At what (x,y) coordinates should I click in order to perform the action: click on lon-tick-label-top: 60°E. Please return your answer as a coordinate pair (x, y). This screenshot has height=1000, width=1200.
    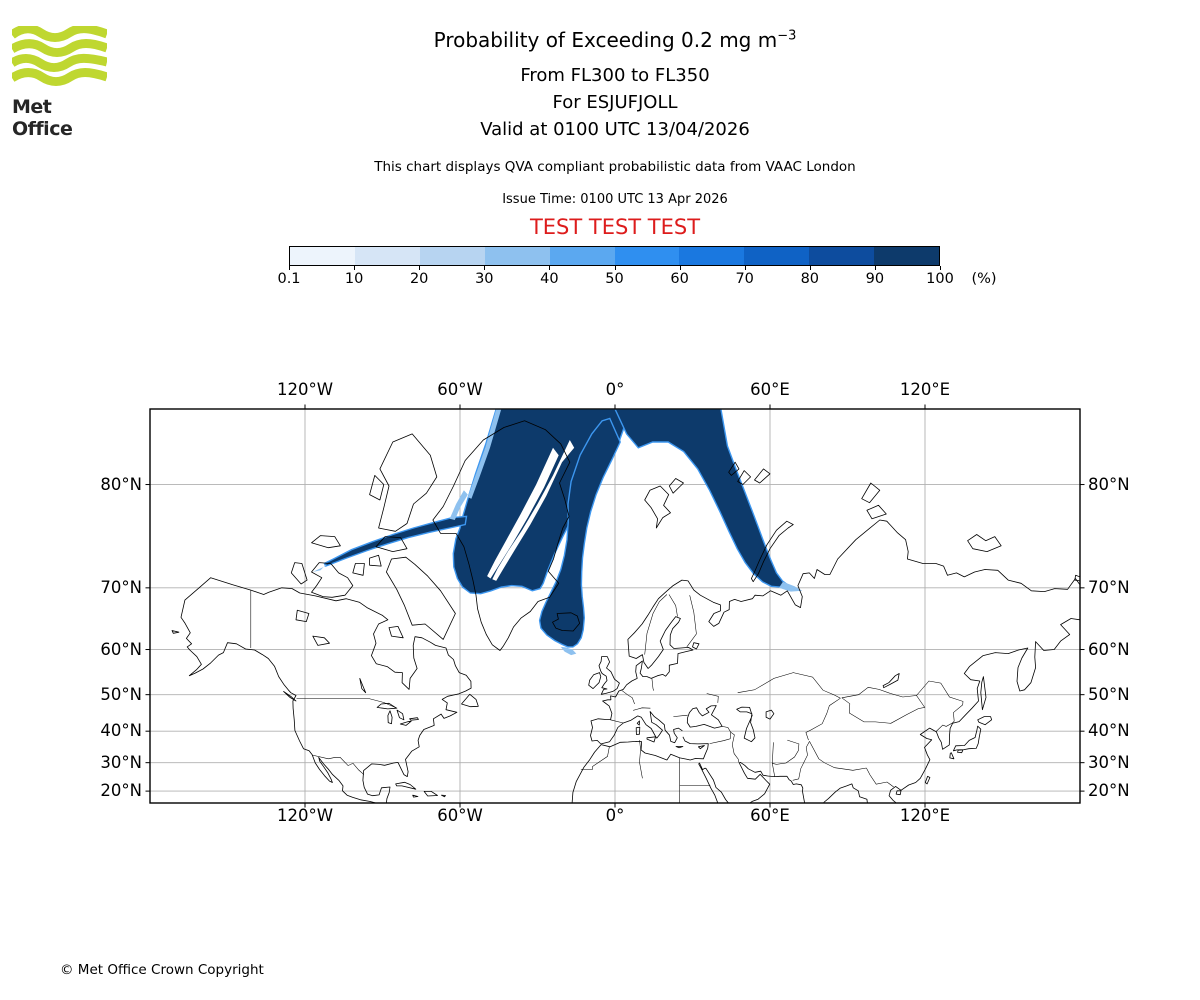
    Looking at the image, I should click on (770, 389).